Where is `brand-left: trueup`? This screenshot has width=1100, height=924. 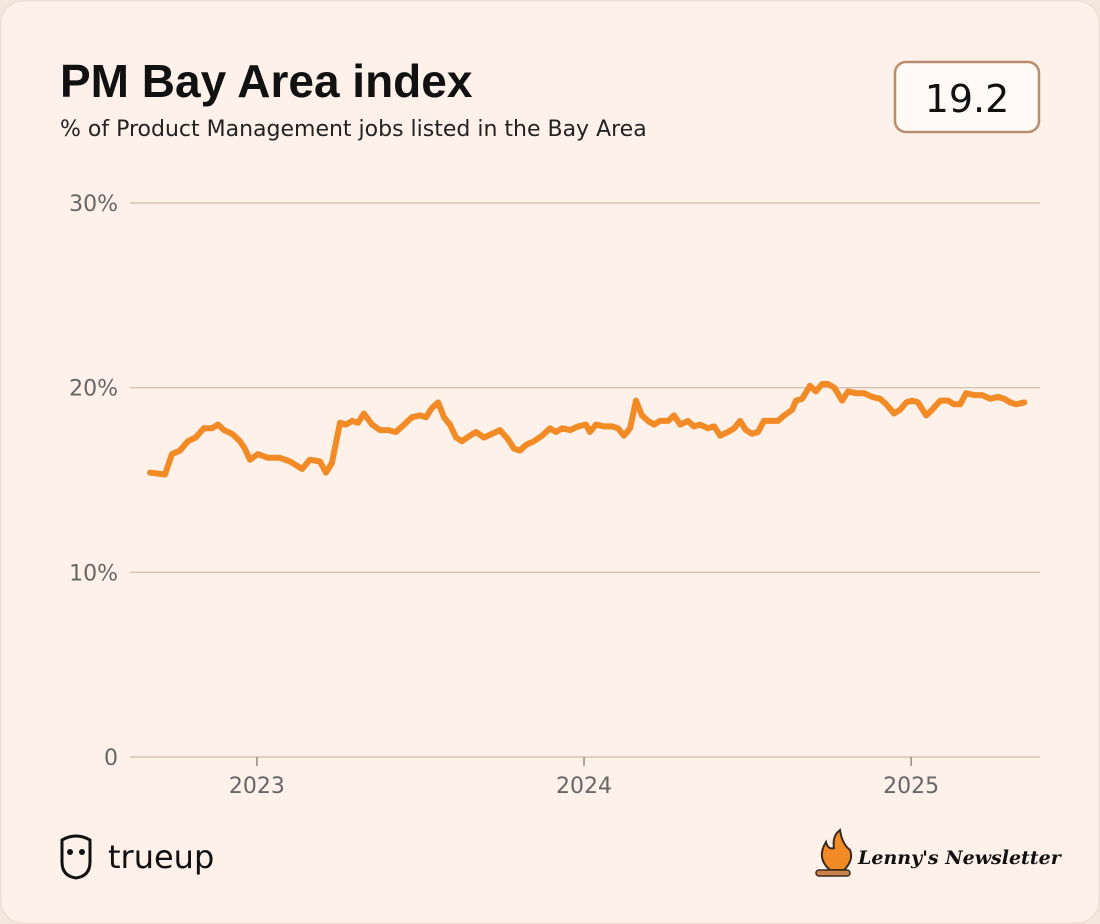 brand-left: trueup is located at coordinates (161, 857).